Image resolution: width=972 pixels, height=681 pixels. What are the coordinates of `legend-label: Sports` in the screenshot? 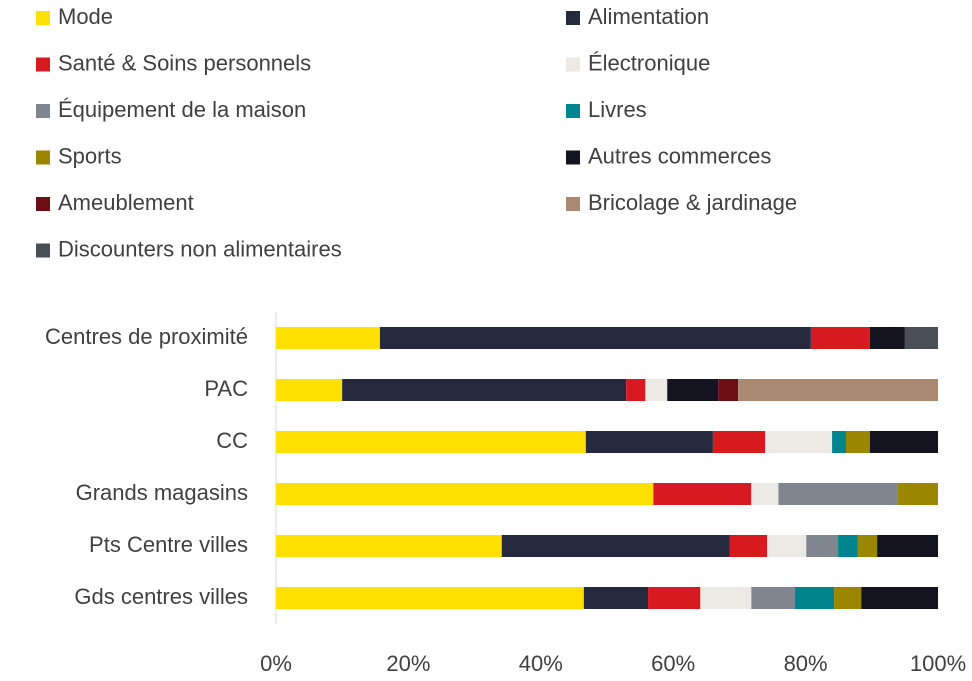 It's located at (90, 155).